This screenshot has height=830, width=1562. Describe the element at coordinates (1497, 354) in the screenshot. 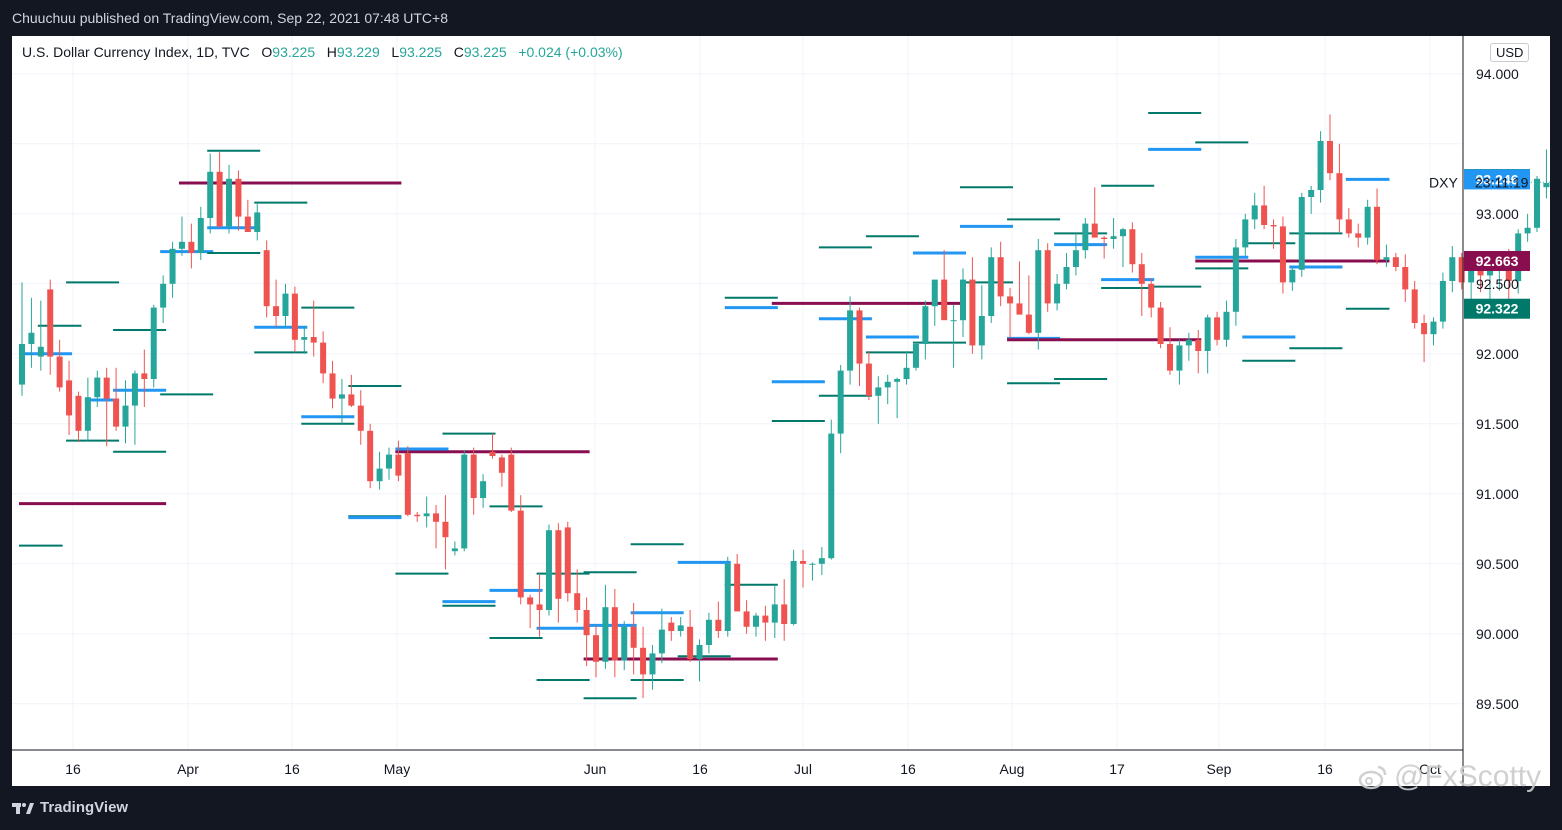

I see `y-tick-label: 92.000` at that location.